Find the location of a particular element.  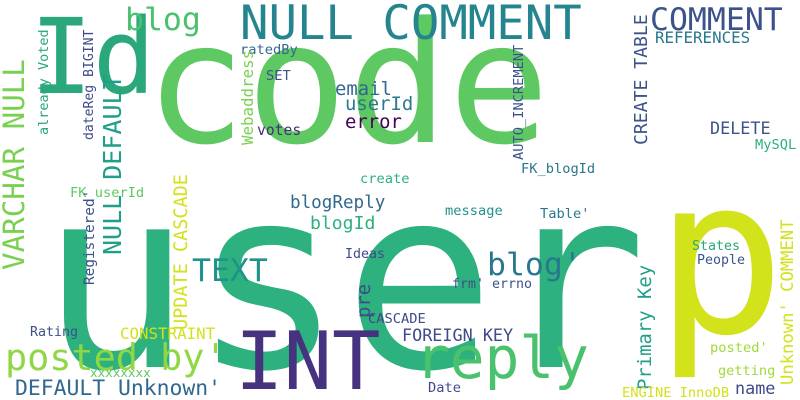

word-p: p is located at coordinates (720, 258).